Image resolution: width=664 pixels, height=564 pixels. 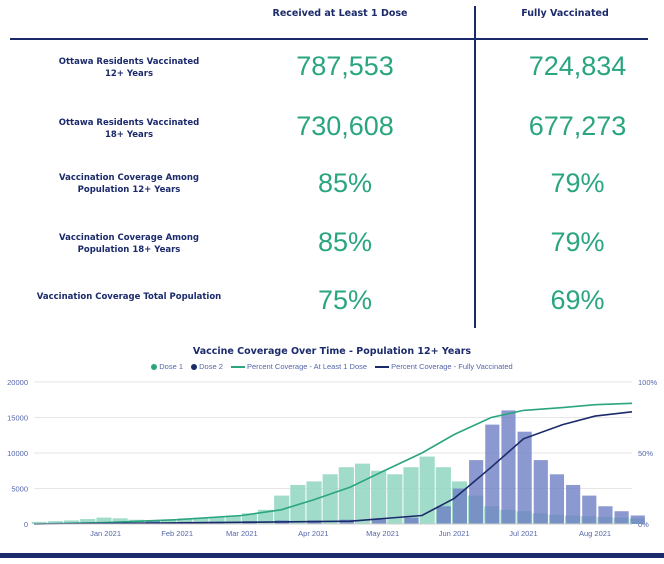 What do you see at coordinates (313, 533) in the screenshot?
I see `x-tick-label: Apr 2021` at bounding box center [313, 533].